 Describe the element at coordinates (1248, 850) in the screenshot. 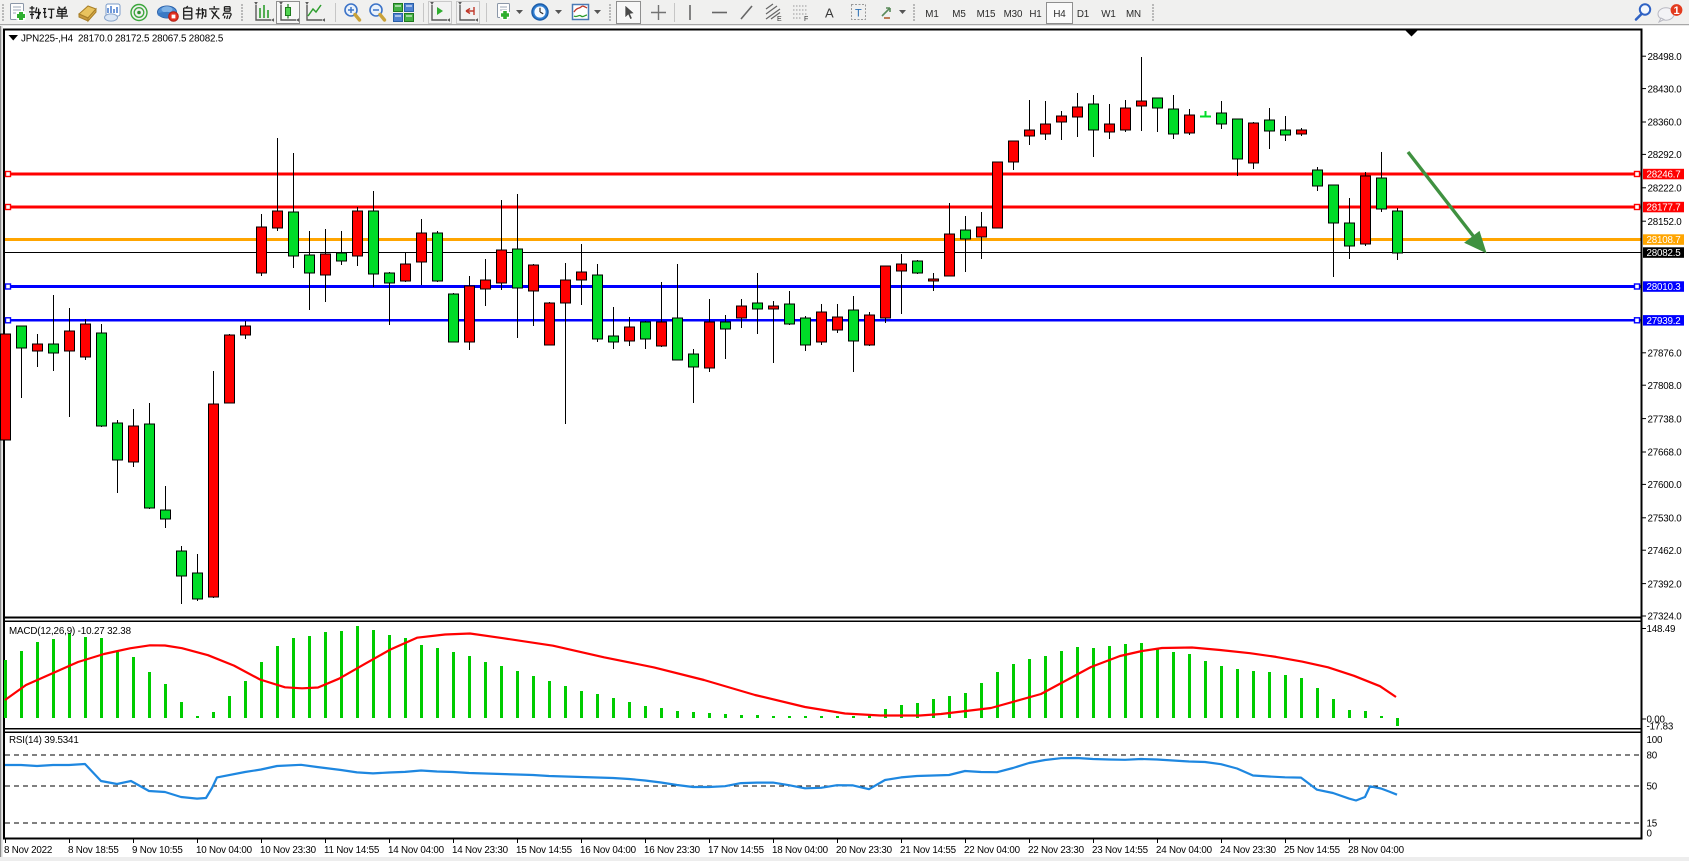

I see `svg-text: 24 Nov 23:30` at that location.